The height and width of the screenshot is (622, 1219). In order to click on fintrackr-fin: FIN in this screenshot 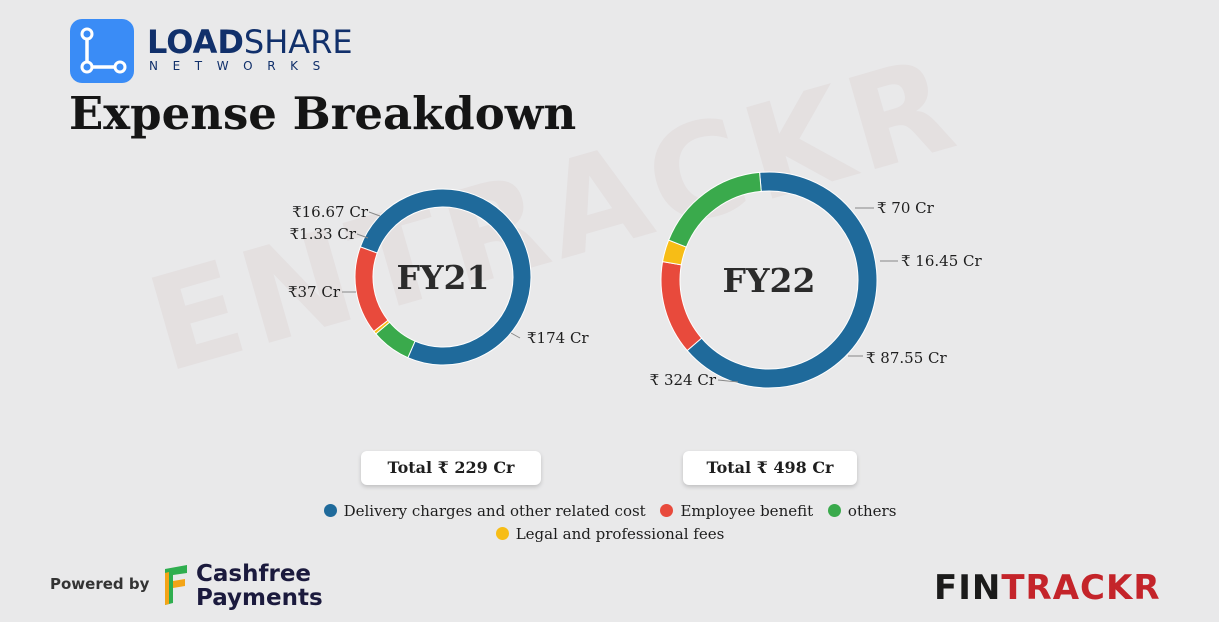, I will do `click(968, 588)`.